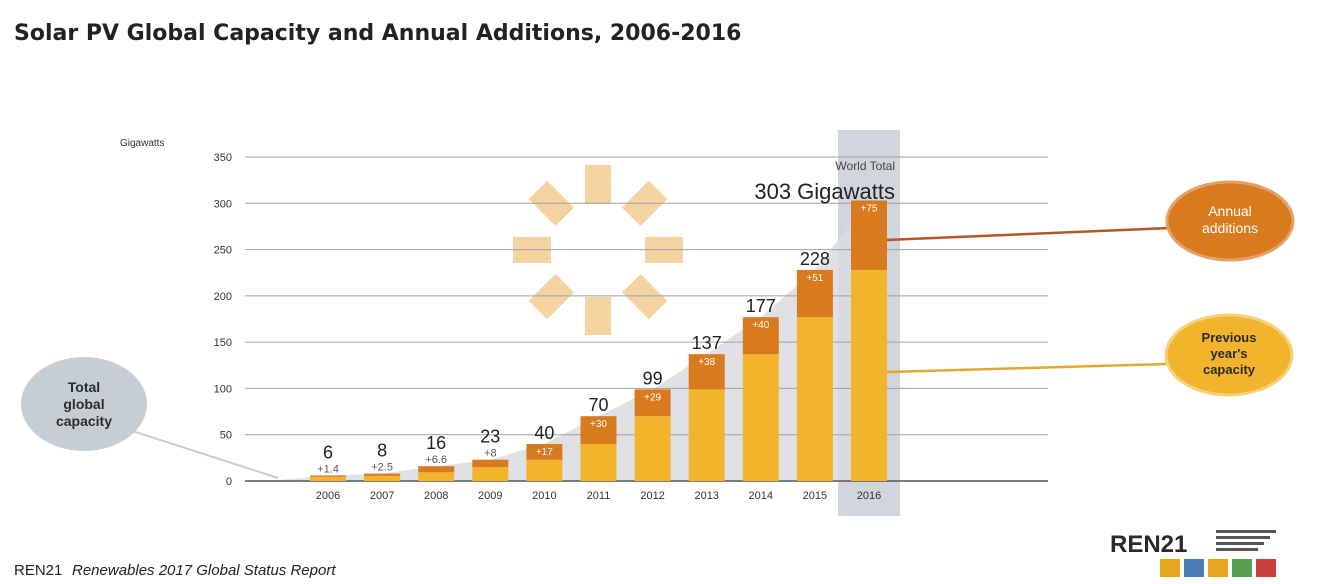  I want to click on annual-additions-leader, so click(1028, 234).